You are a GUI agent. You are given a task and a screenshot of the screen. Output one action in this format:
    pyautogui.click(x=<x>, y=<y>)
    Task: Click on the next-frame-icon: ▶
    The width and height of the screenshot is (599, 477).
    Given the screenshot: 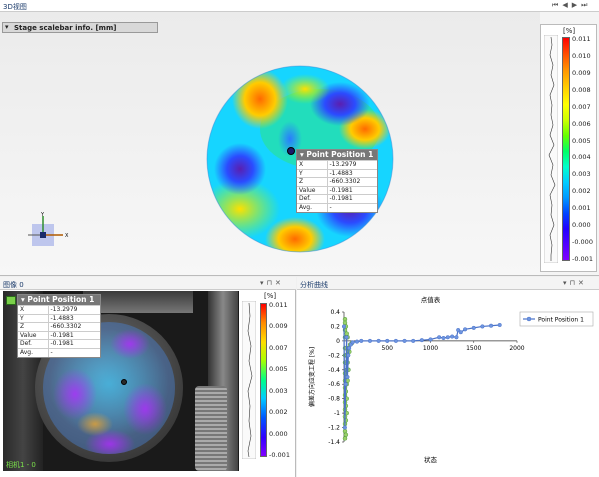 What is the action you would take?
    pyautogui.click(x=576, y=5)
    